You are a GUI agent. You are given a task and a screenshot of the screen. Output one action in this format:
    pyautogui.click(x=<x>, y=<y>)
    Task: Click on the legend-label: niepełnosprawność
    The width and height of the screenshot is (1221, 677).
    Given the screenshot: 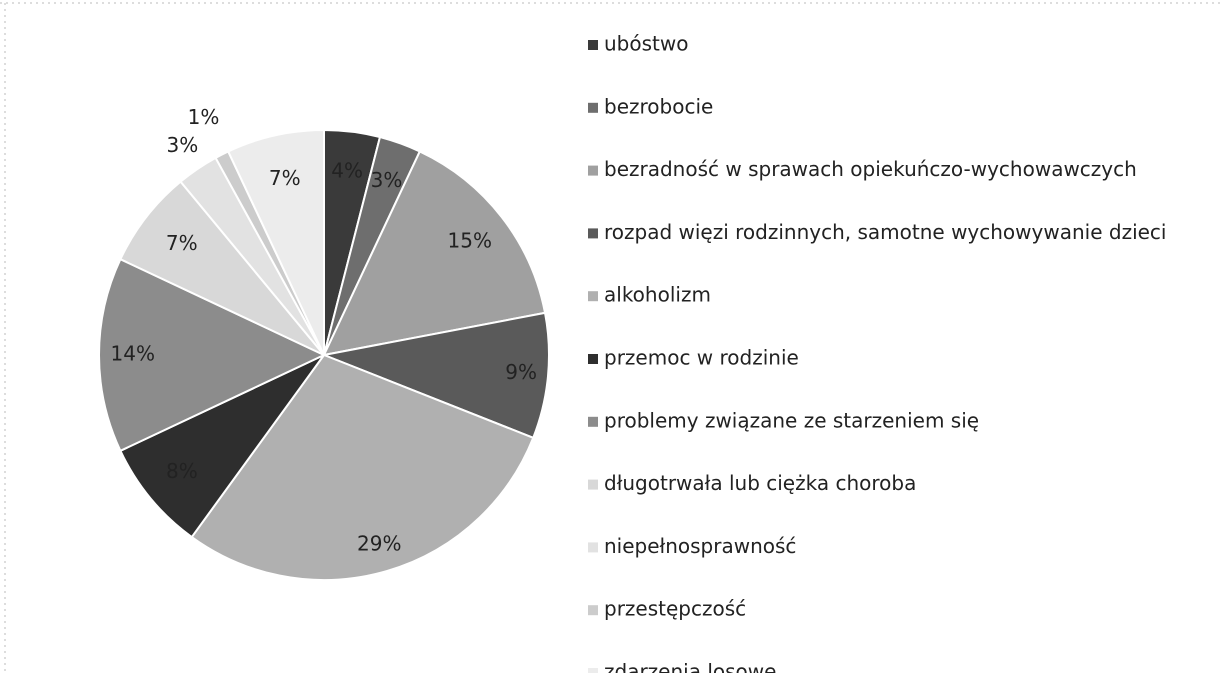 What is the action you would take?
    pyautogui.click(x=700, y=546)
    